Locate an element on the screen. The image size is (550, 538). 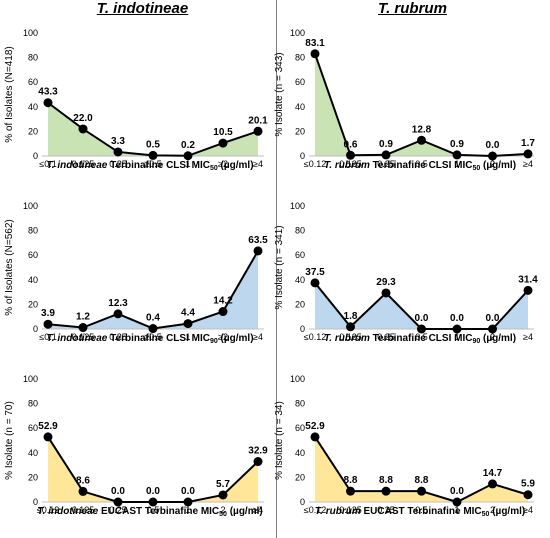
data-label: 4.4 is located at coordinates (188, 313).